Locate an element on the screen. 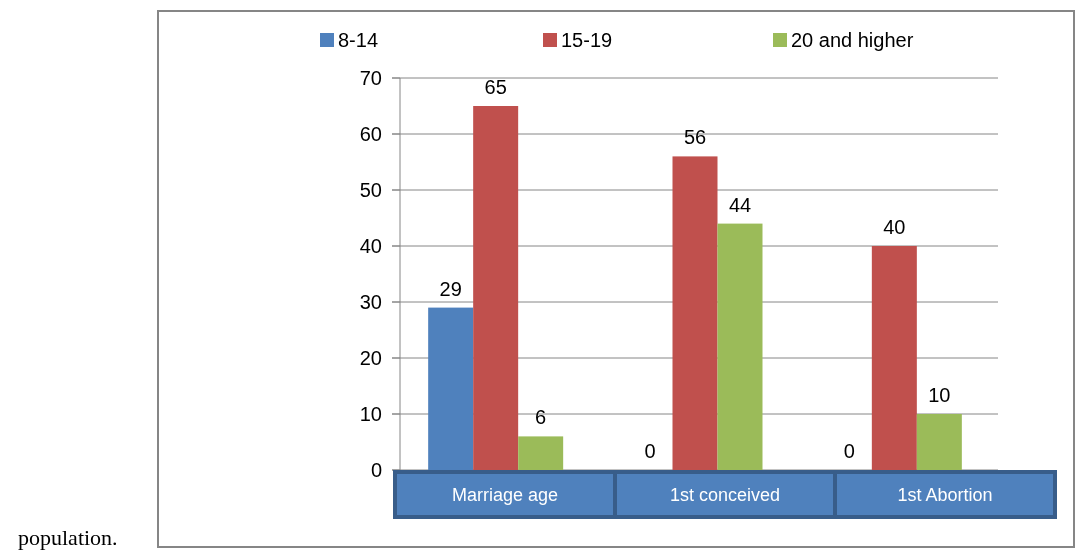  text: population. is located at coordinates (68, 537).